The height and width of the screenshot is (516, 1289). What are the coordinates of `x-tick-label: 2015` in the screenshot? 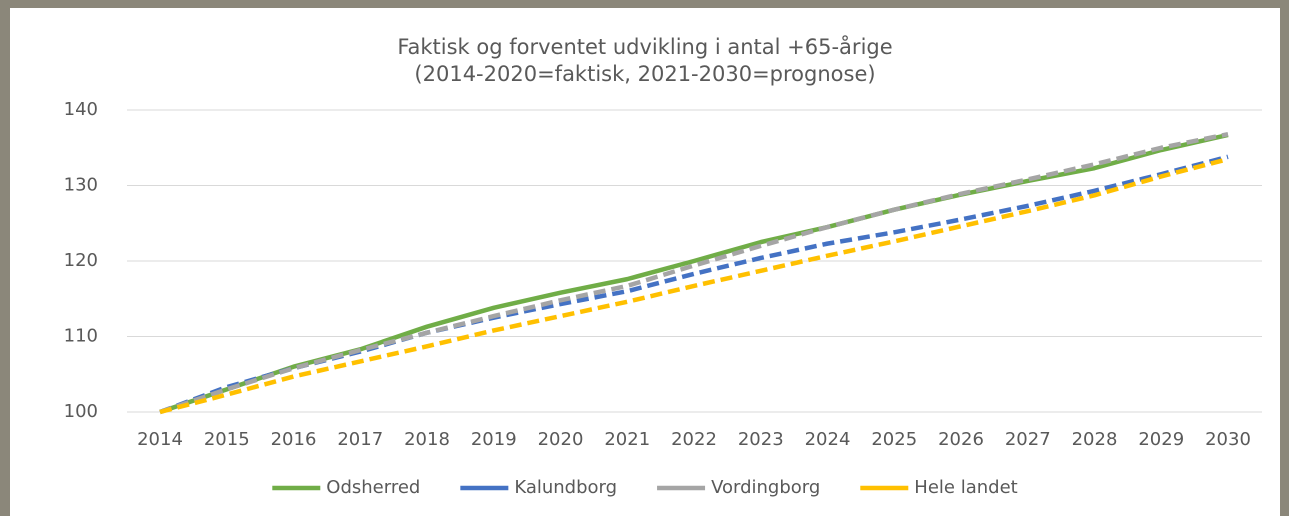 It's located at (227, 439).